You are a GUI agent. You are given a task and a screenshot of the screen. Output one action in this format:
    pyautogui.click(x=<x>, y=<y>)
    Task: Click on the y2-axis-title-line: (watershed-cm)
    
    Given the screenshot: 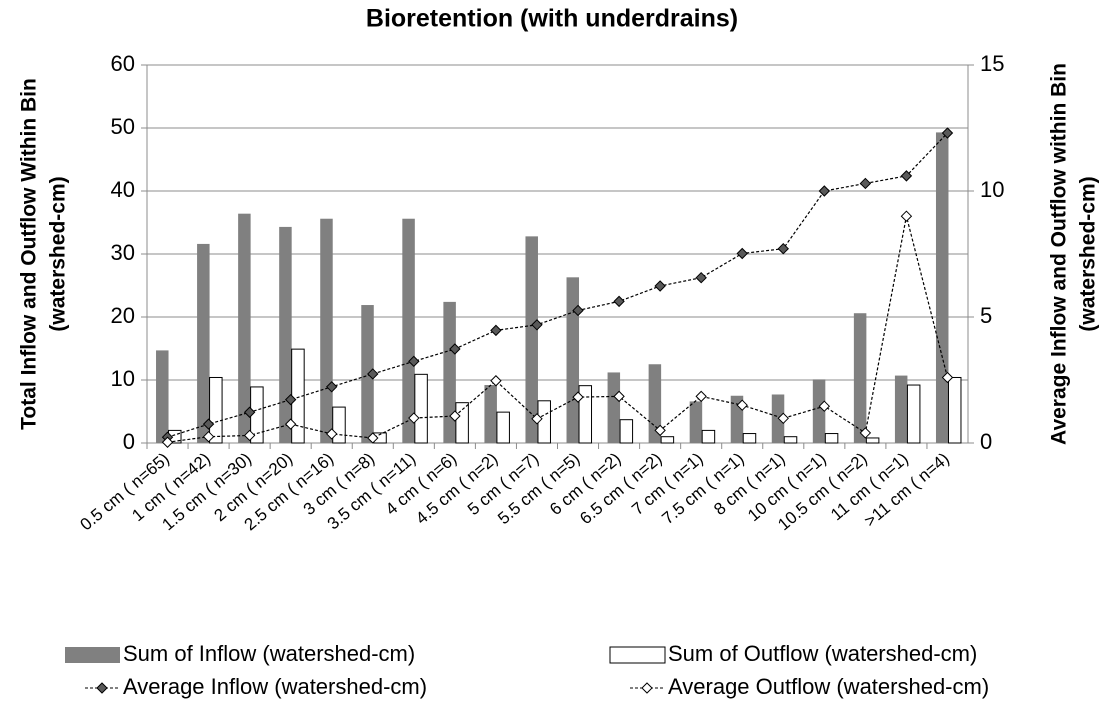 What is the action you would take?
    pyautogui.click(x=1088, y=253)
    